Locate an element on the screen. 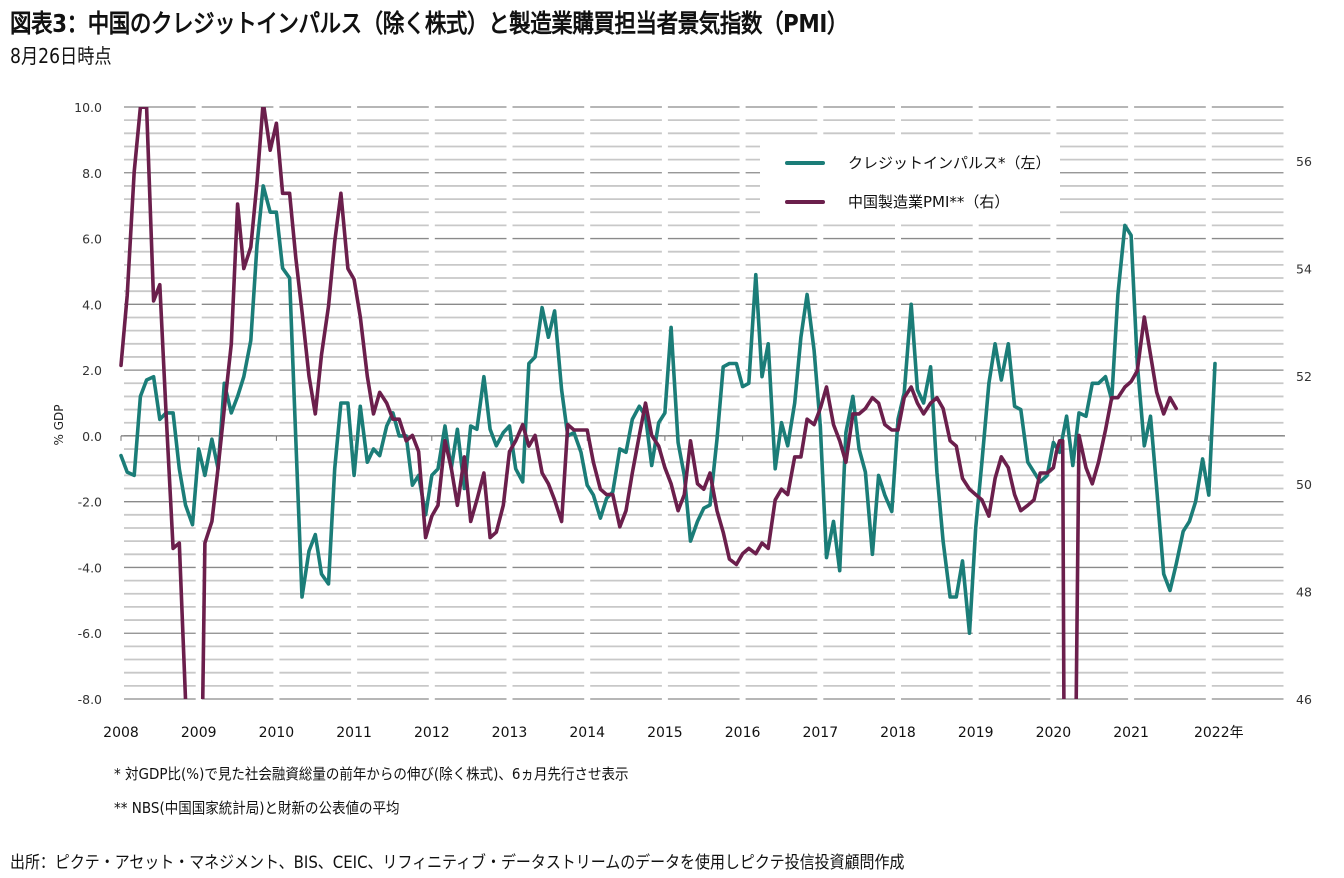 The width and height of the screenshot is (1344, 878). right-tick-label: 54 is located at coordinates (1304, 269).